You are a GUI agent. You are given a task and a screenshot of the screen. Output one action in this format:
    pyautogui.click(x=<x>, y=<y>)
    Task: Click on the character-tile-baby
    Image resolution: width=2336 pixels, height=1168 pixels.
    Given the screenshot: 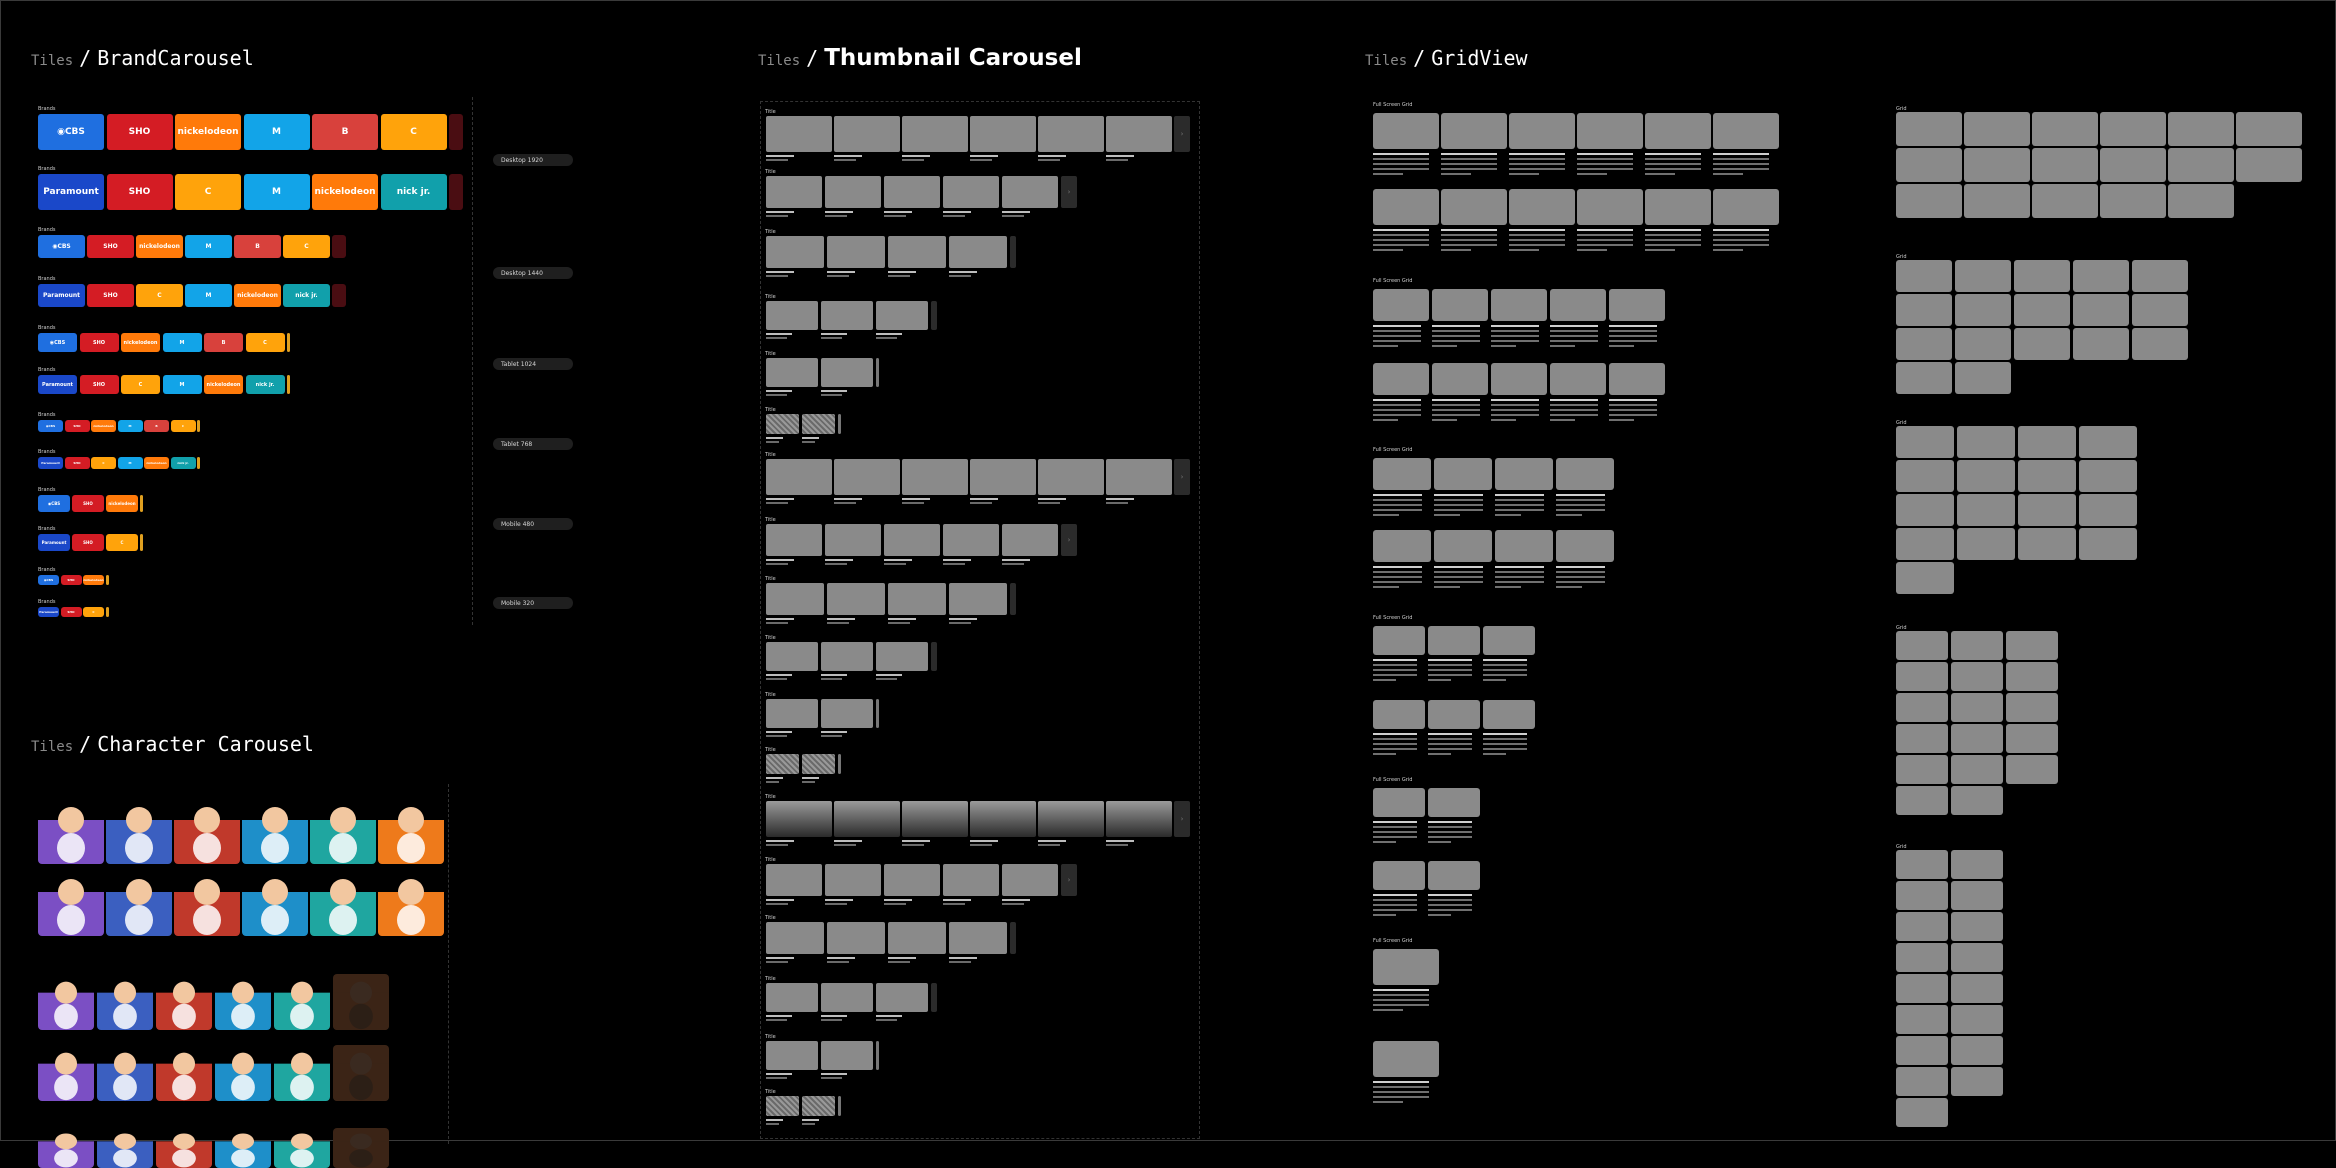 What is the action you would take?
    pyautogui.click(x=343, y=903)
    